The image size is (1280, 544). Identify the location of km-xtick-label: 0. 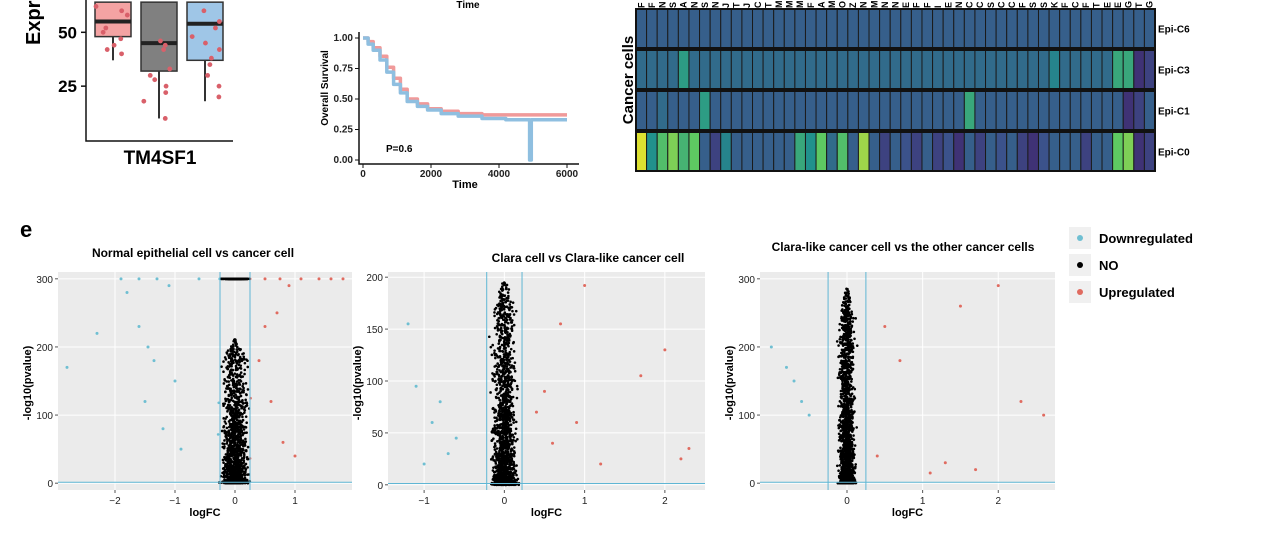
(363, 174).